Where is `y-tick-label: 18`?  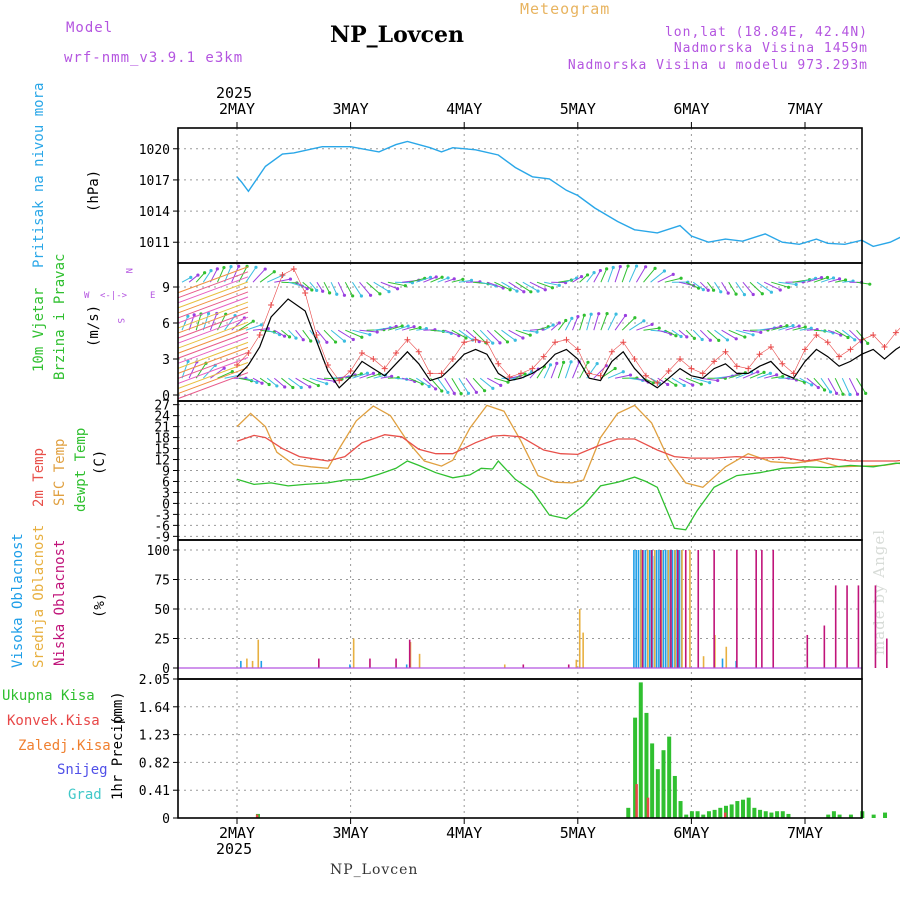
y-tick-label: 18 is located at coordinates (162, 439).